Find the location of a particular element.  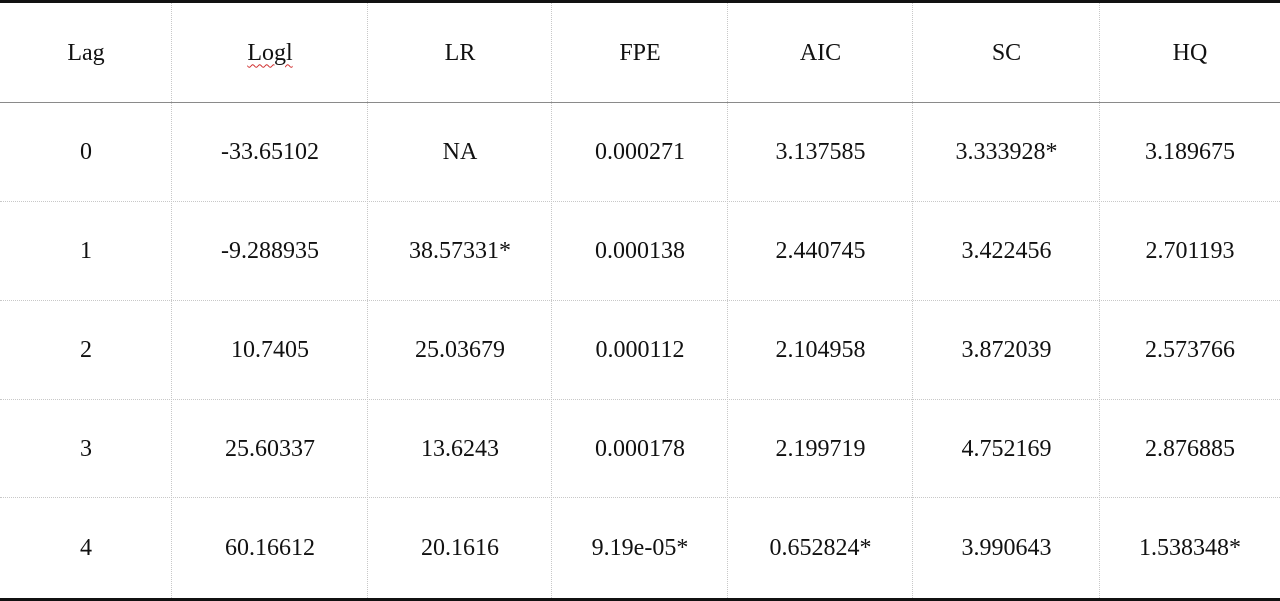

table-cell: 1.538348* is located at coordinates (1190, 548).